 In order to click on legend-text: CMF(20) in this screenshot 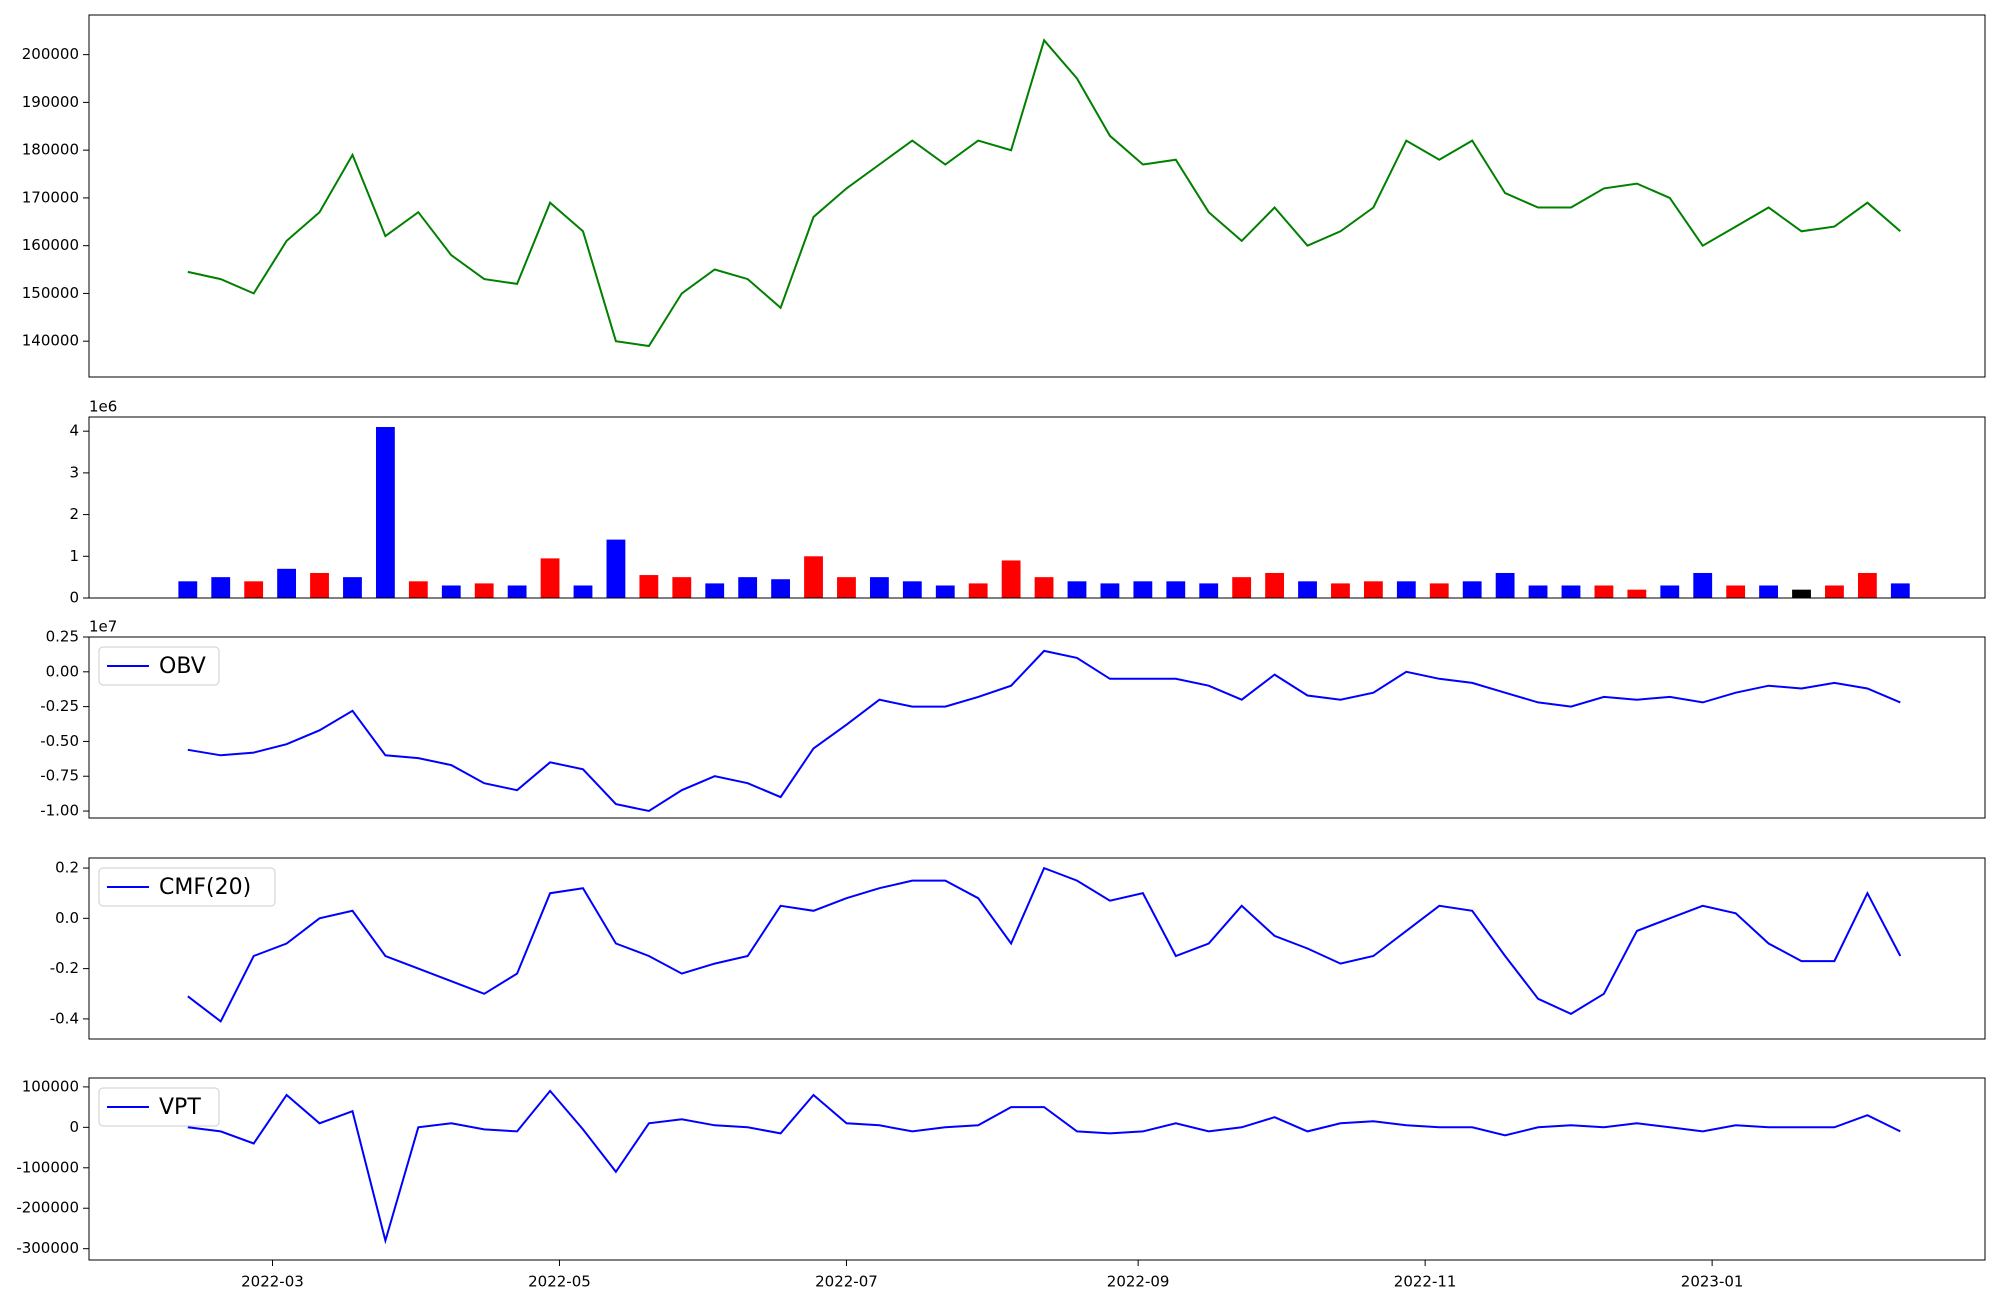, I will do `click(205, 887)`.